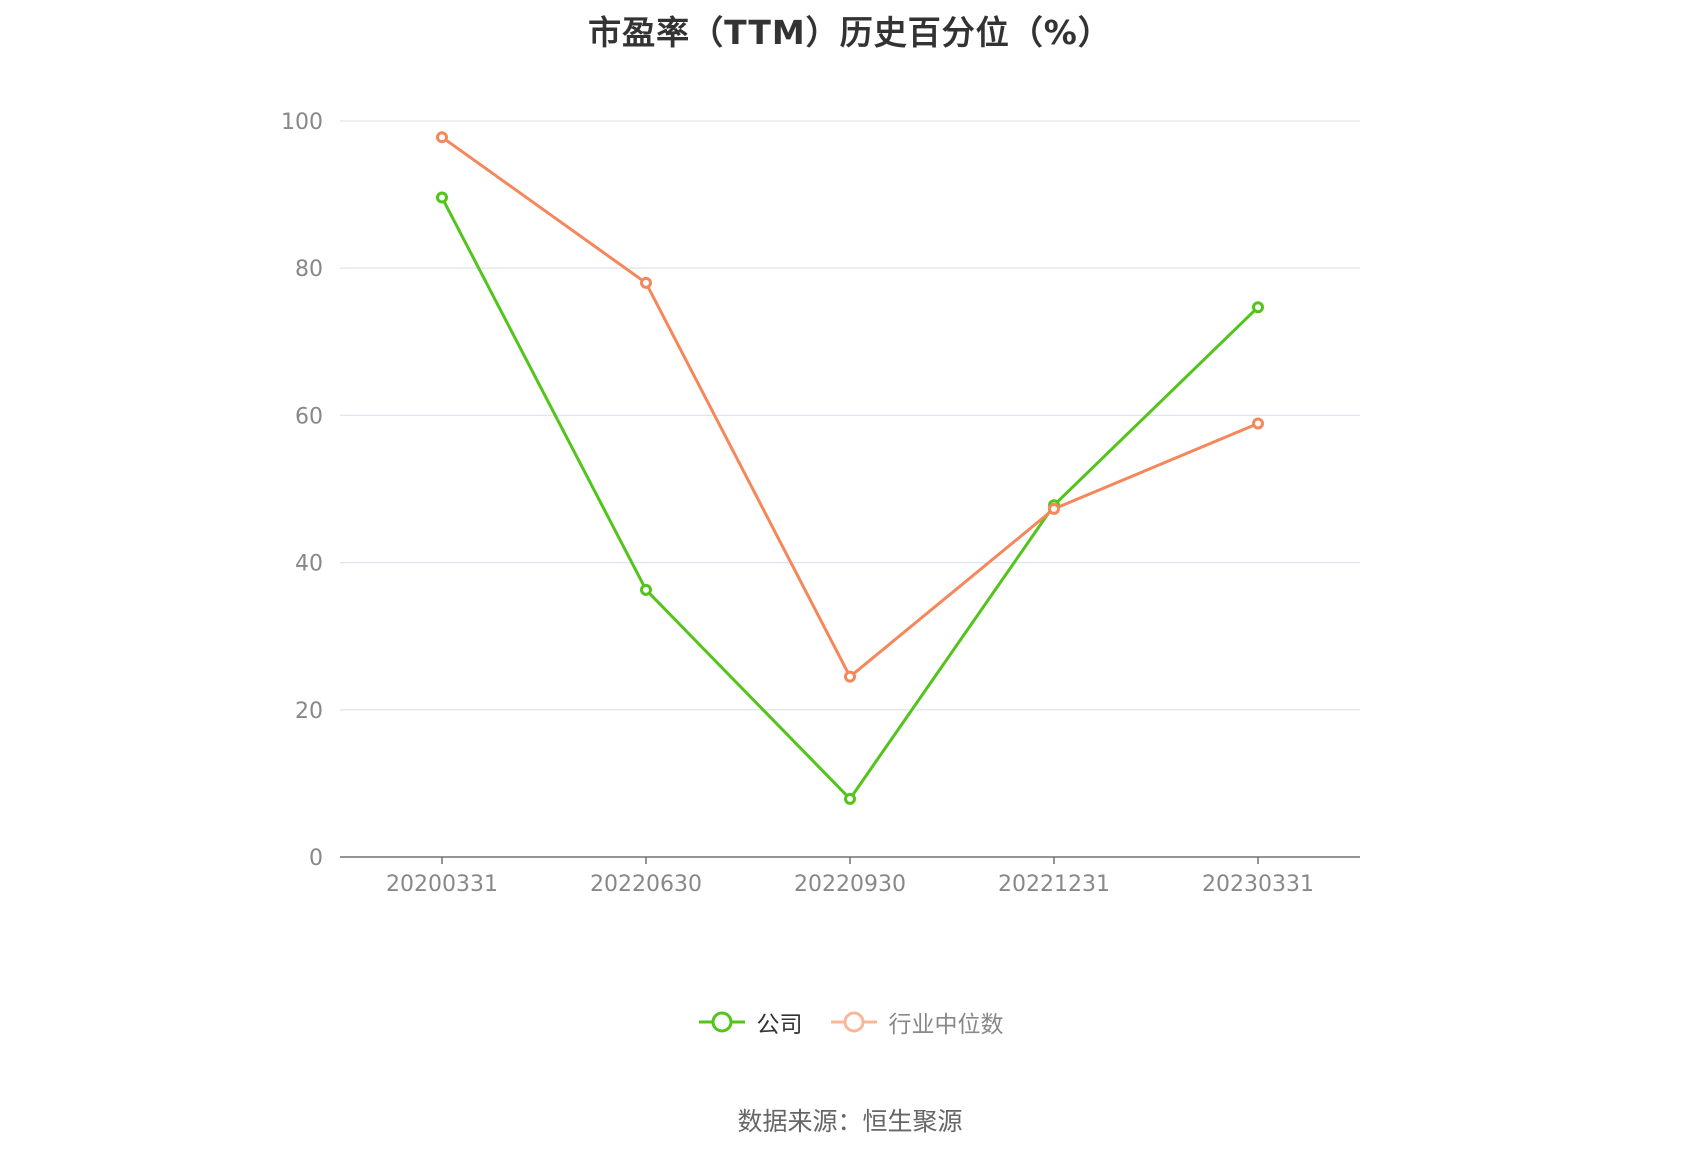  I want to click on legend-item-company: 公司, so click(750, 1022).